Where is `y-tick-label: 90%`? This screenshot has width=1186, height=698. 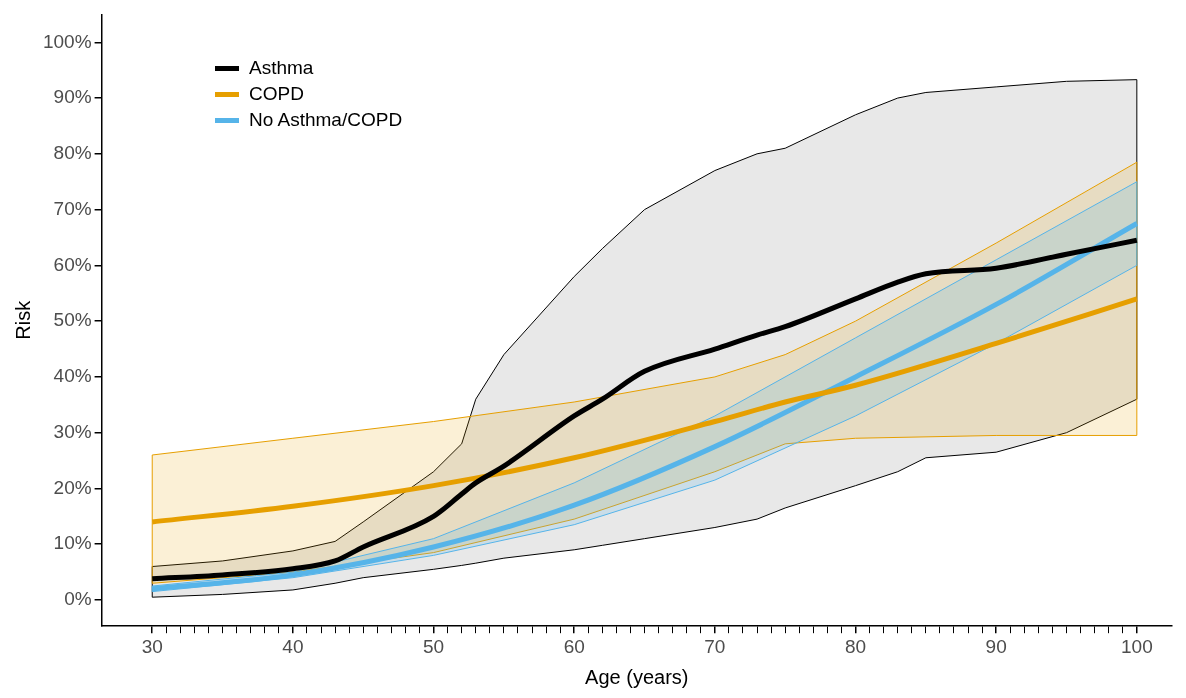 y-tick-label: 90% is located at coordinates (72, 97).